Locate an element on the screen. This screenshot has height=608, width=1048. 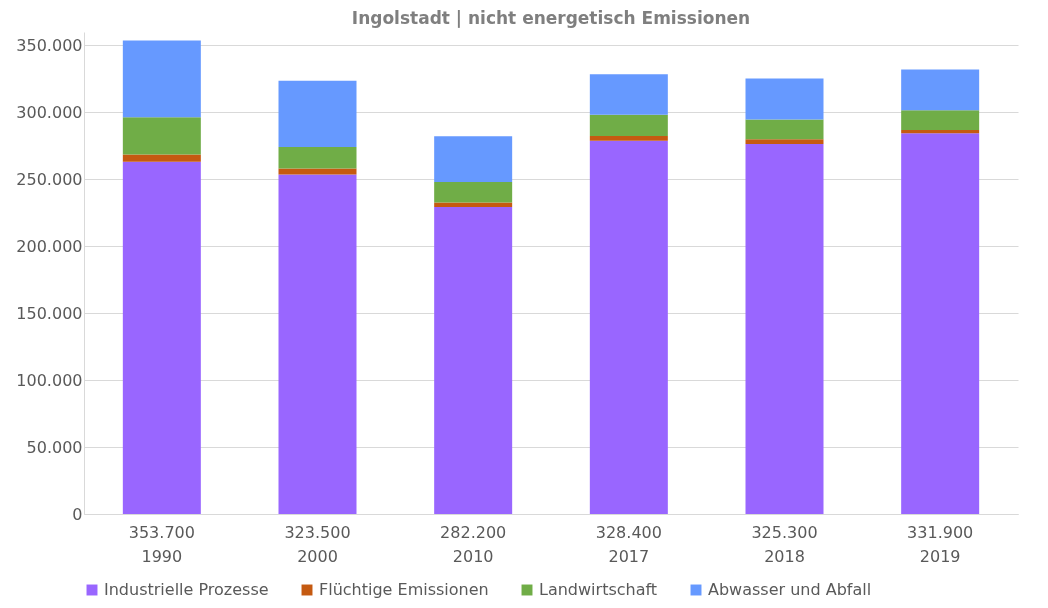
y-tick-label: 350.000 is located at coordinates (49, 45).